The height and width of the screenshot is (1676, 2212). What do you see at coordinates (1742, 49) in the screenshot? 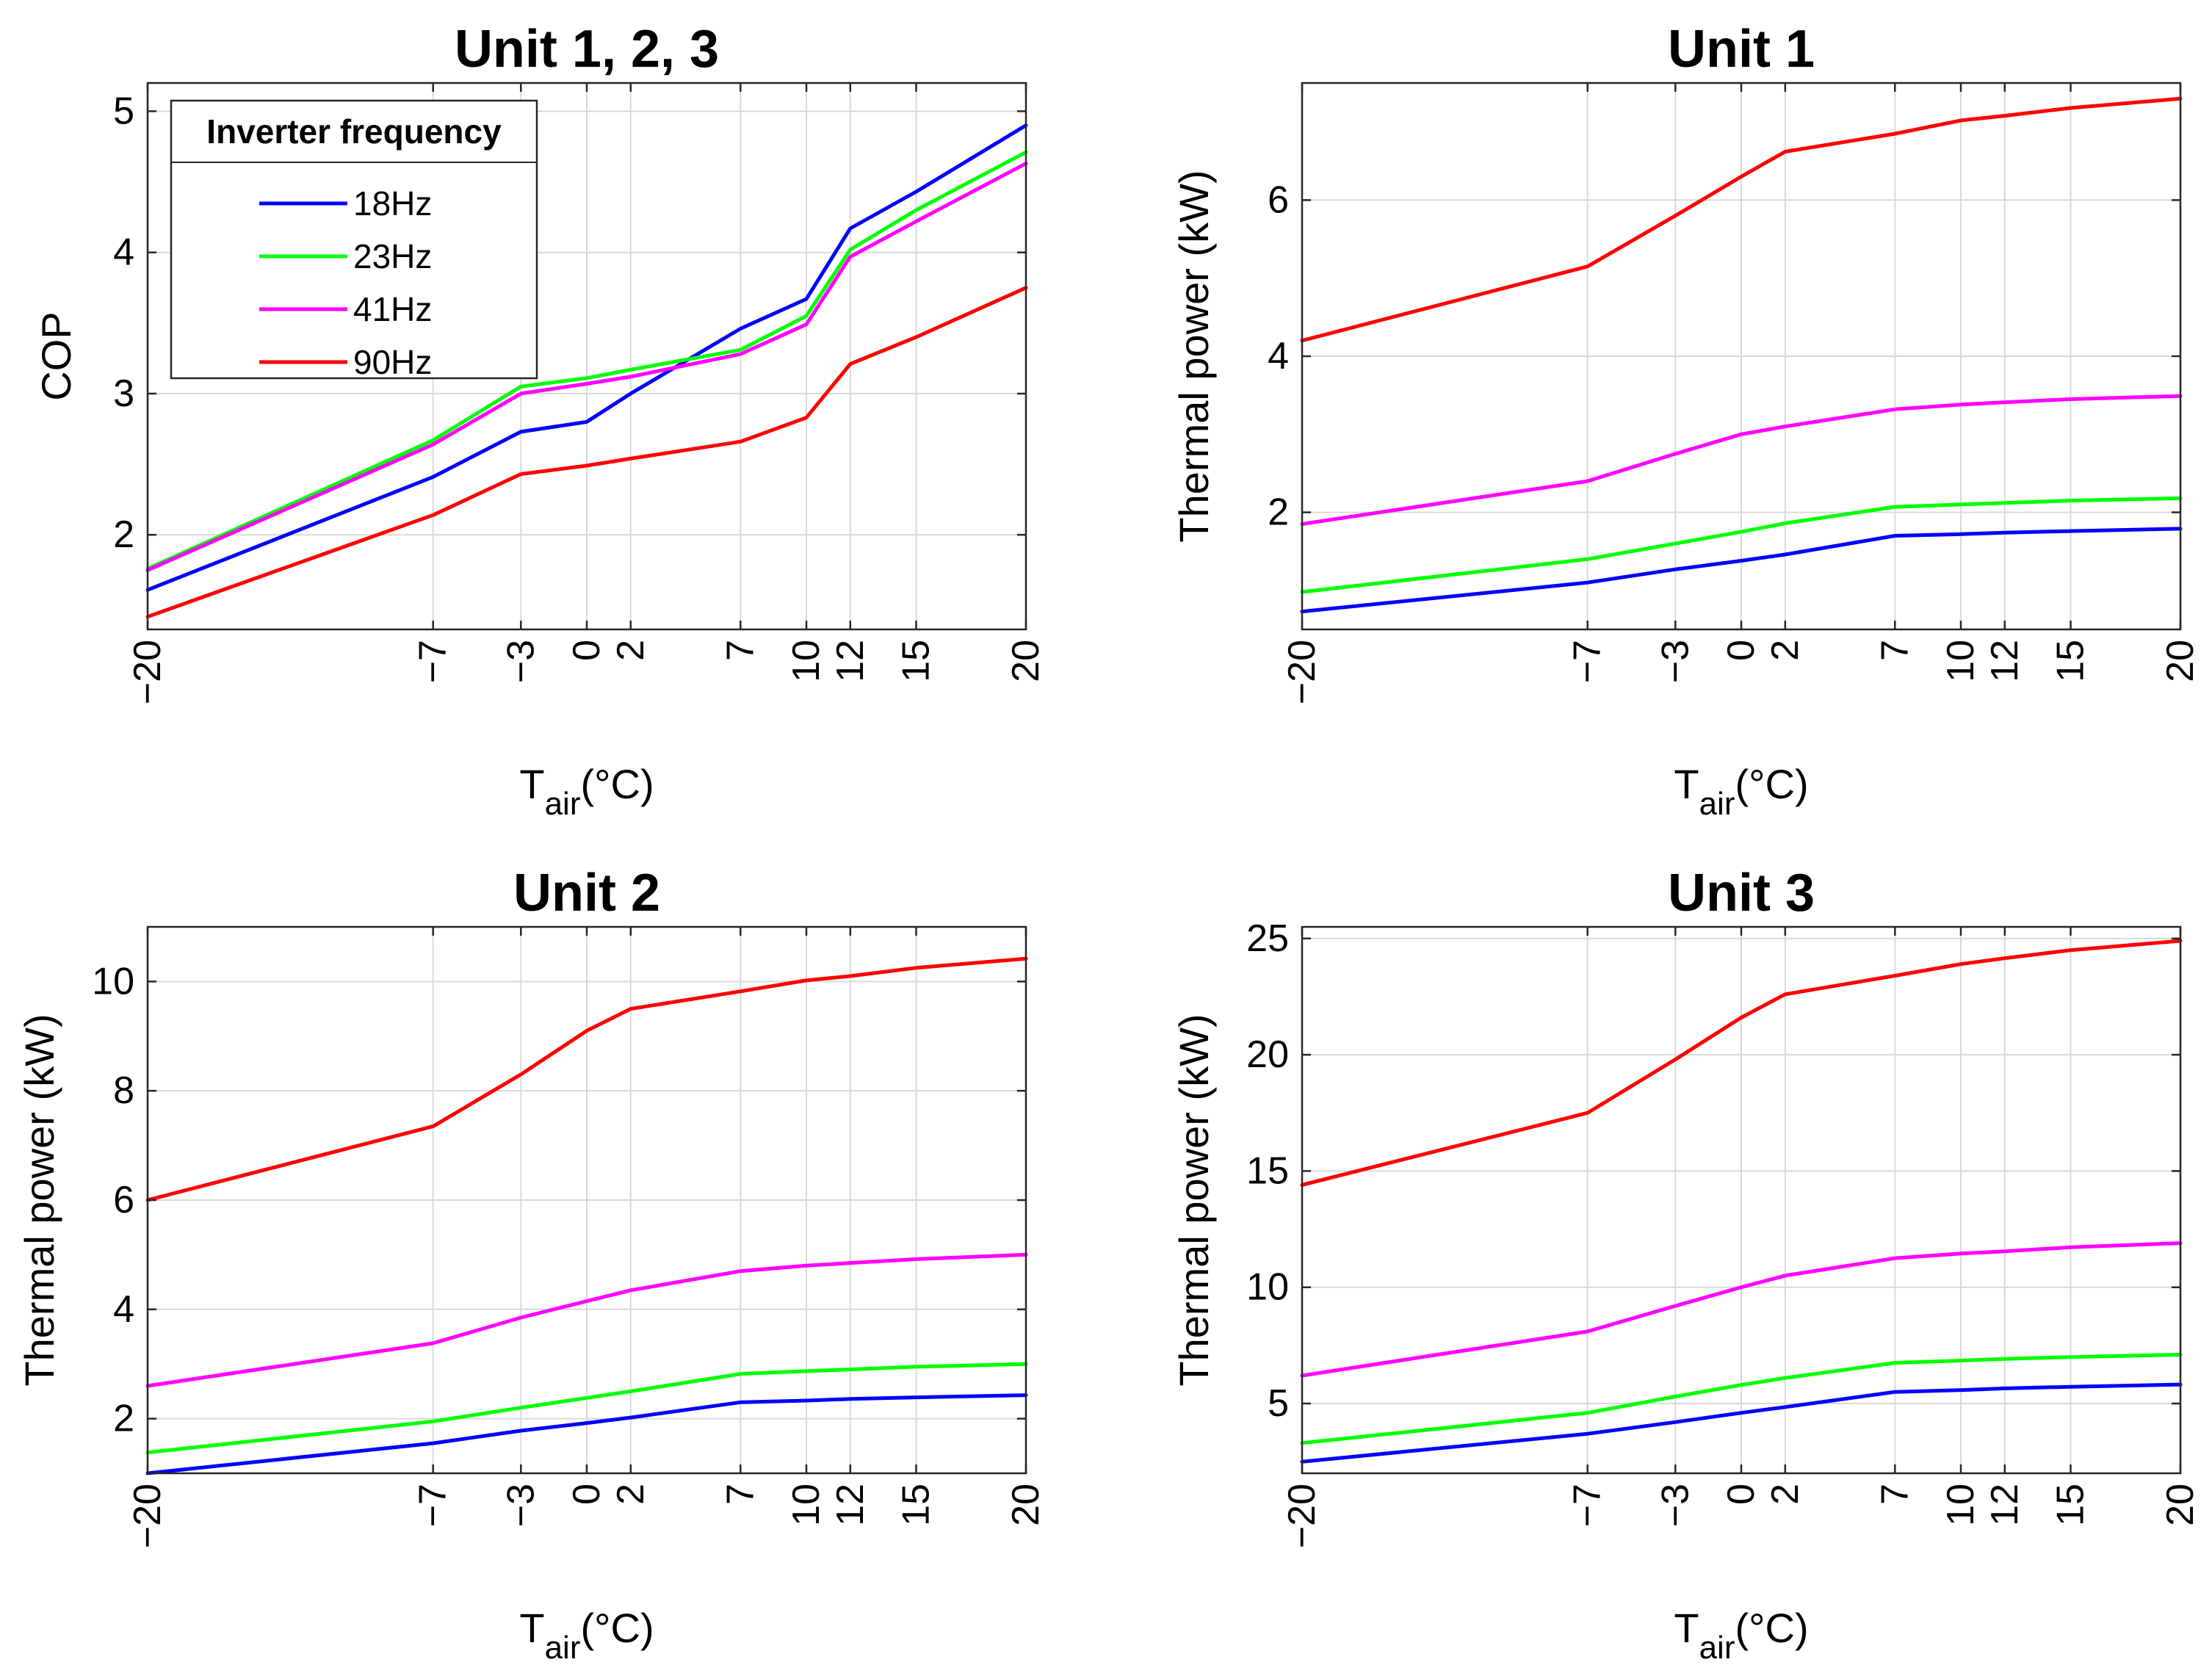
I see `unit-1-title: Unit 1` at bounding box center [1742, 49].